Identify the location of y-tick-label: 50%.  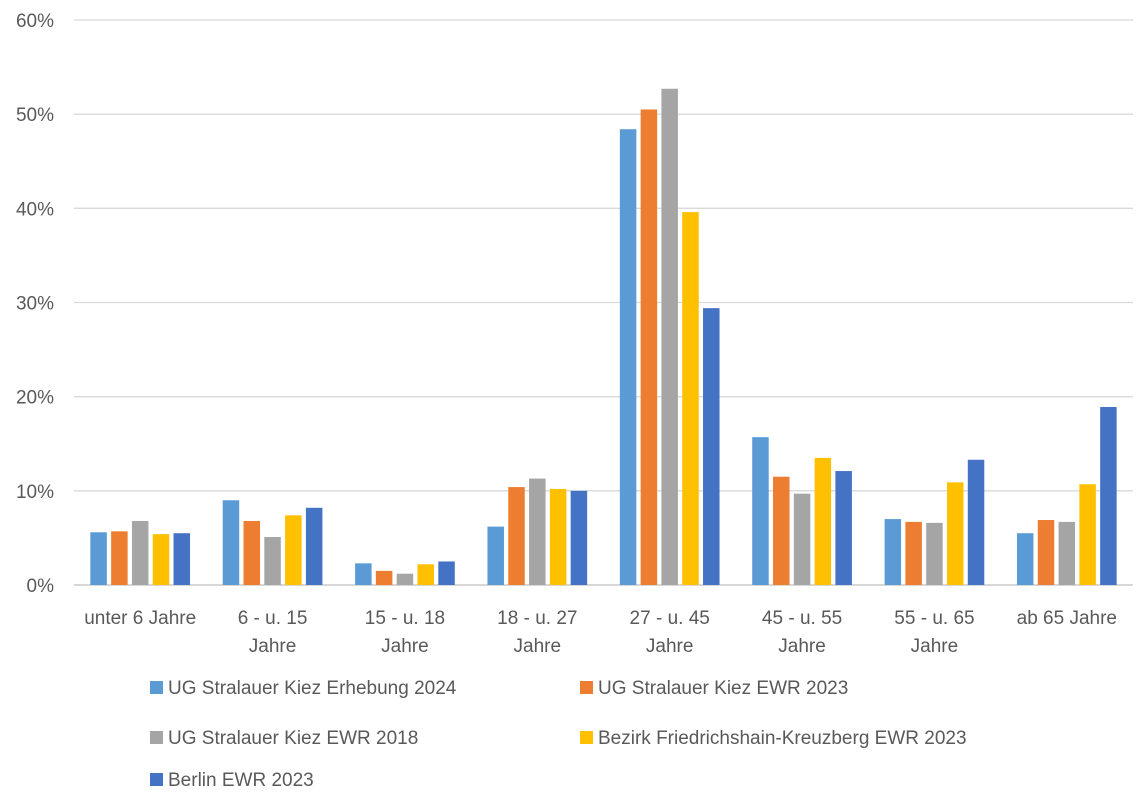
(35, 115).